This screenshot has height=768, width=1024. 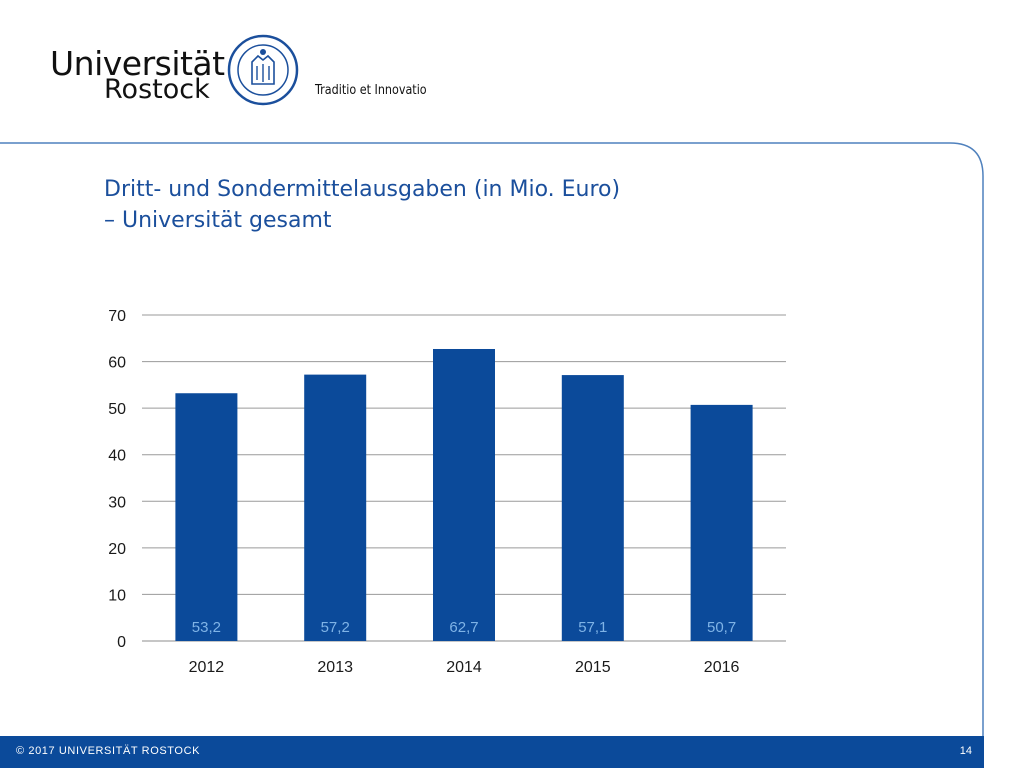 I want to click on logo-university: Universität, so click(x=137, y=63).